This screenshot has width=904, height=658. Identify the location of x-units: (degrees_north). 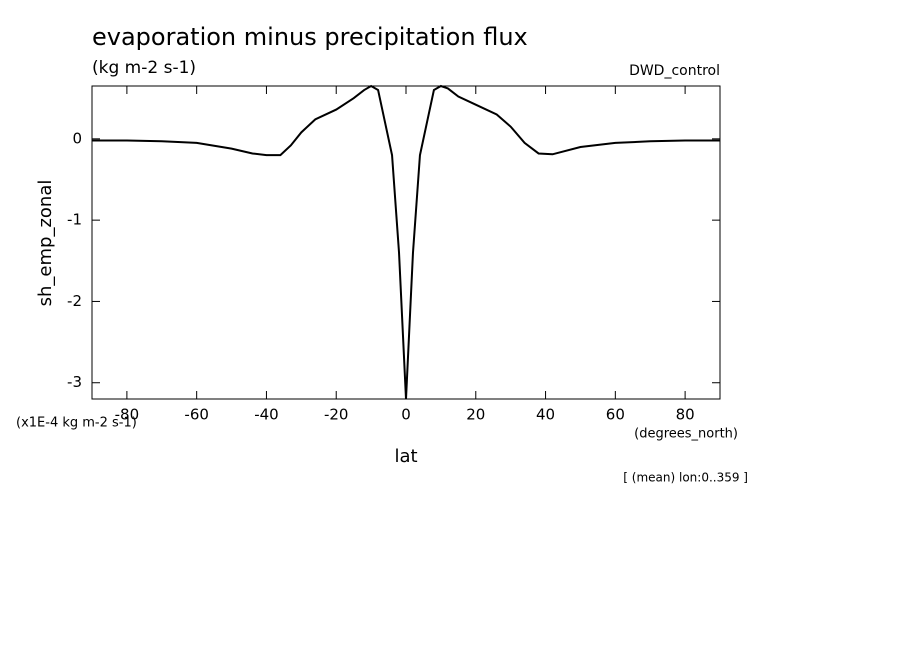
(686, 434).